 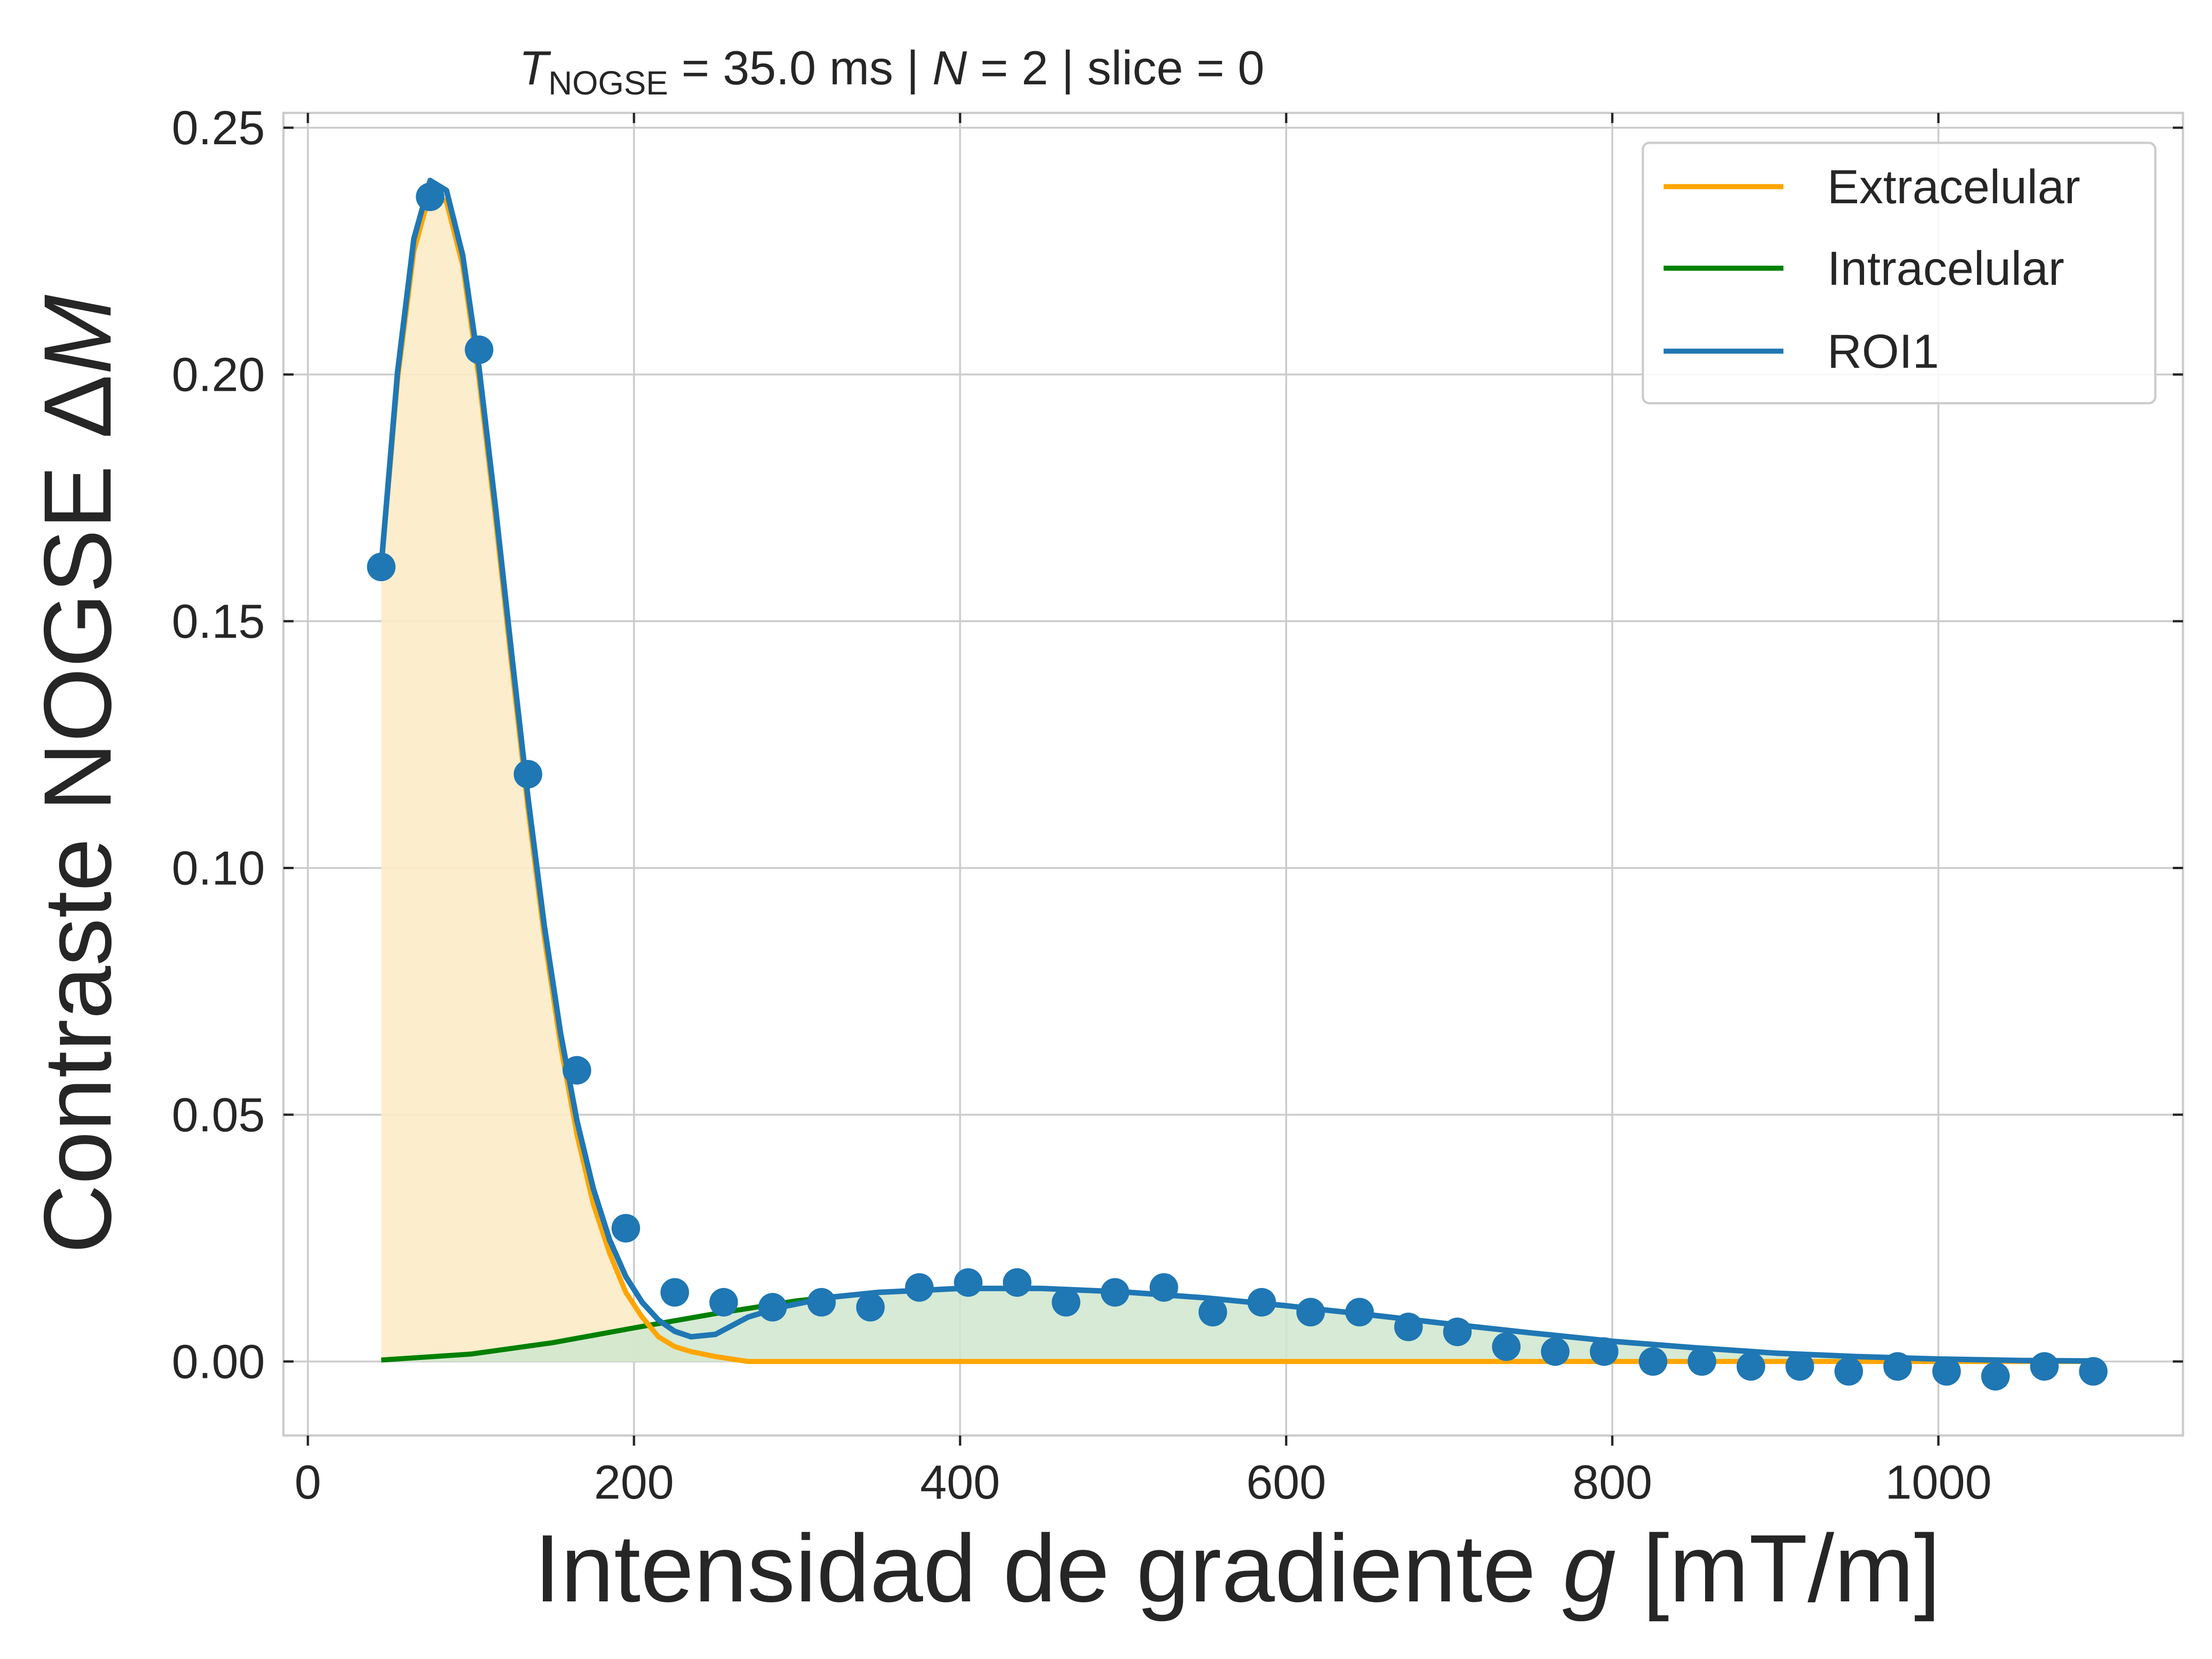 What do you see at coordinates (1048, 1568) in the screenshot?
I see `x-axis-label-text: Intensidad de gradiente` at bounding box center [1048, 1568].